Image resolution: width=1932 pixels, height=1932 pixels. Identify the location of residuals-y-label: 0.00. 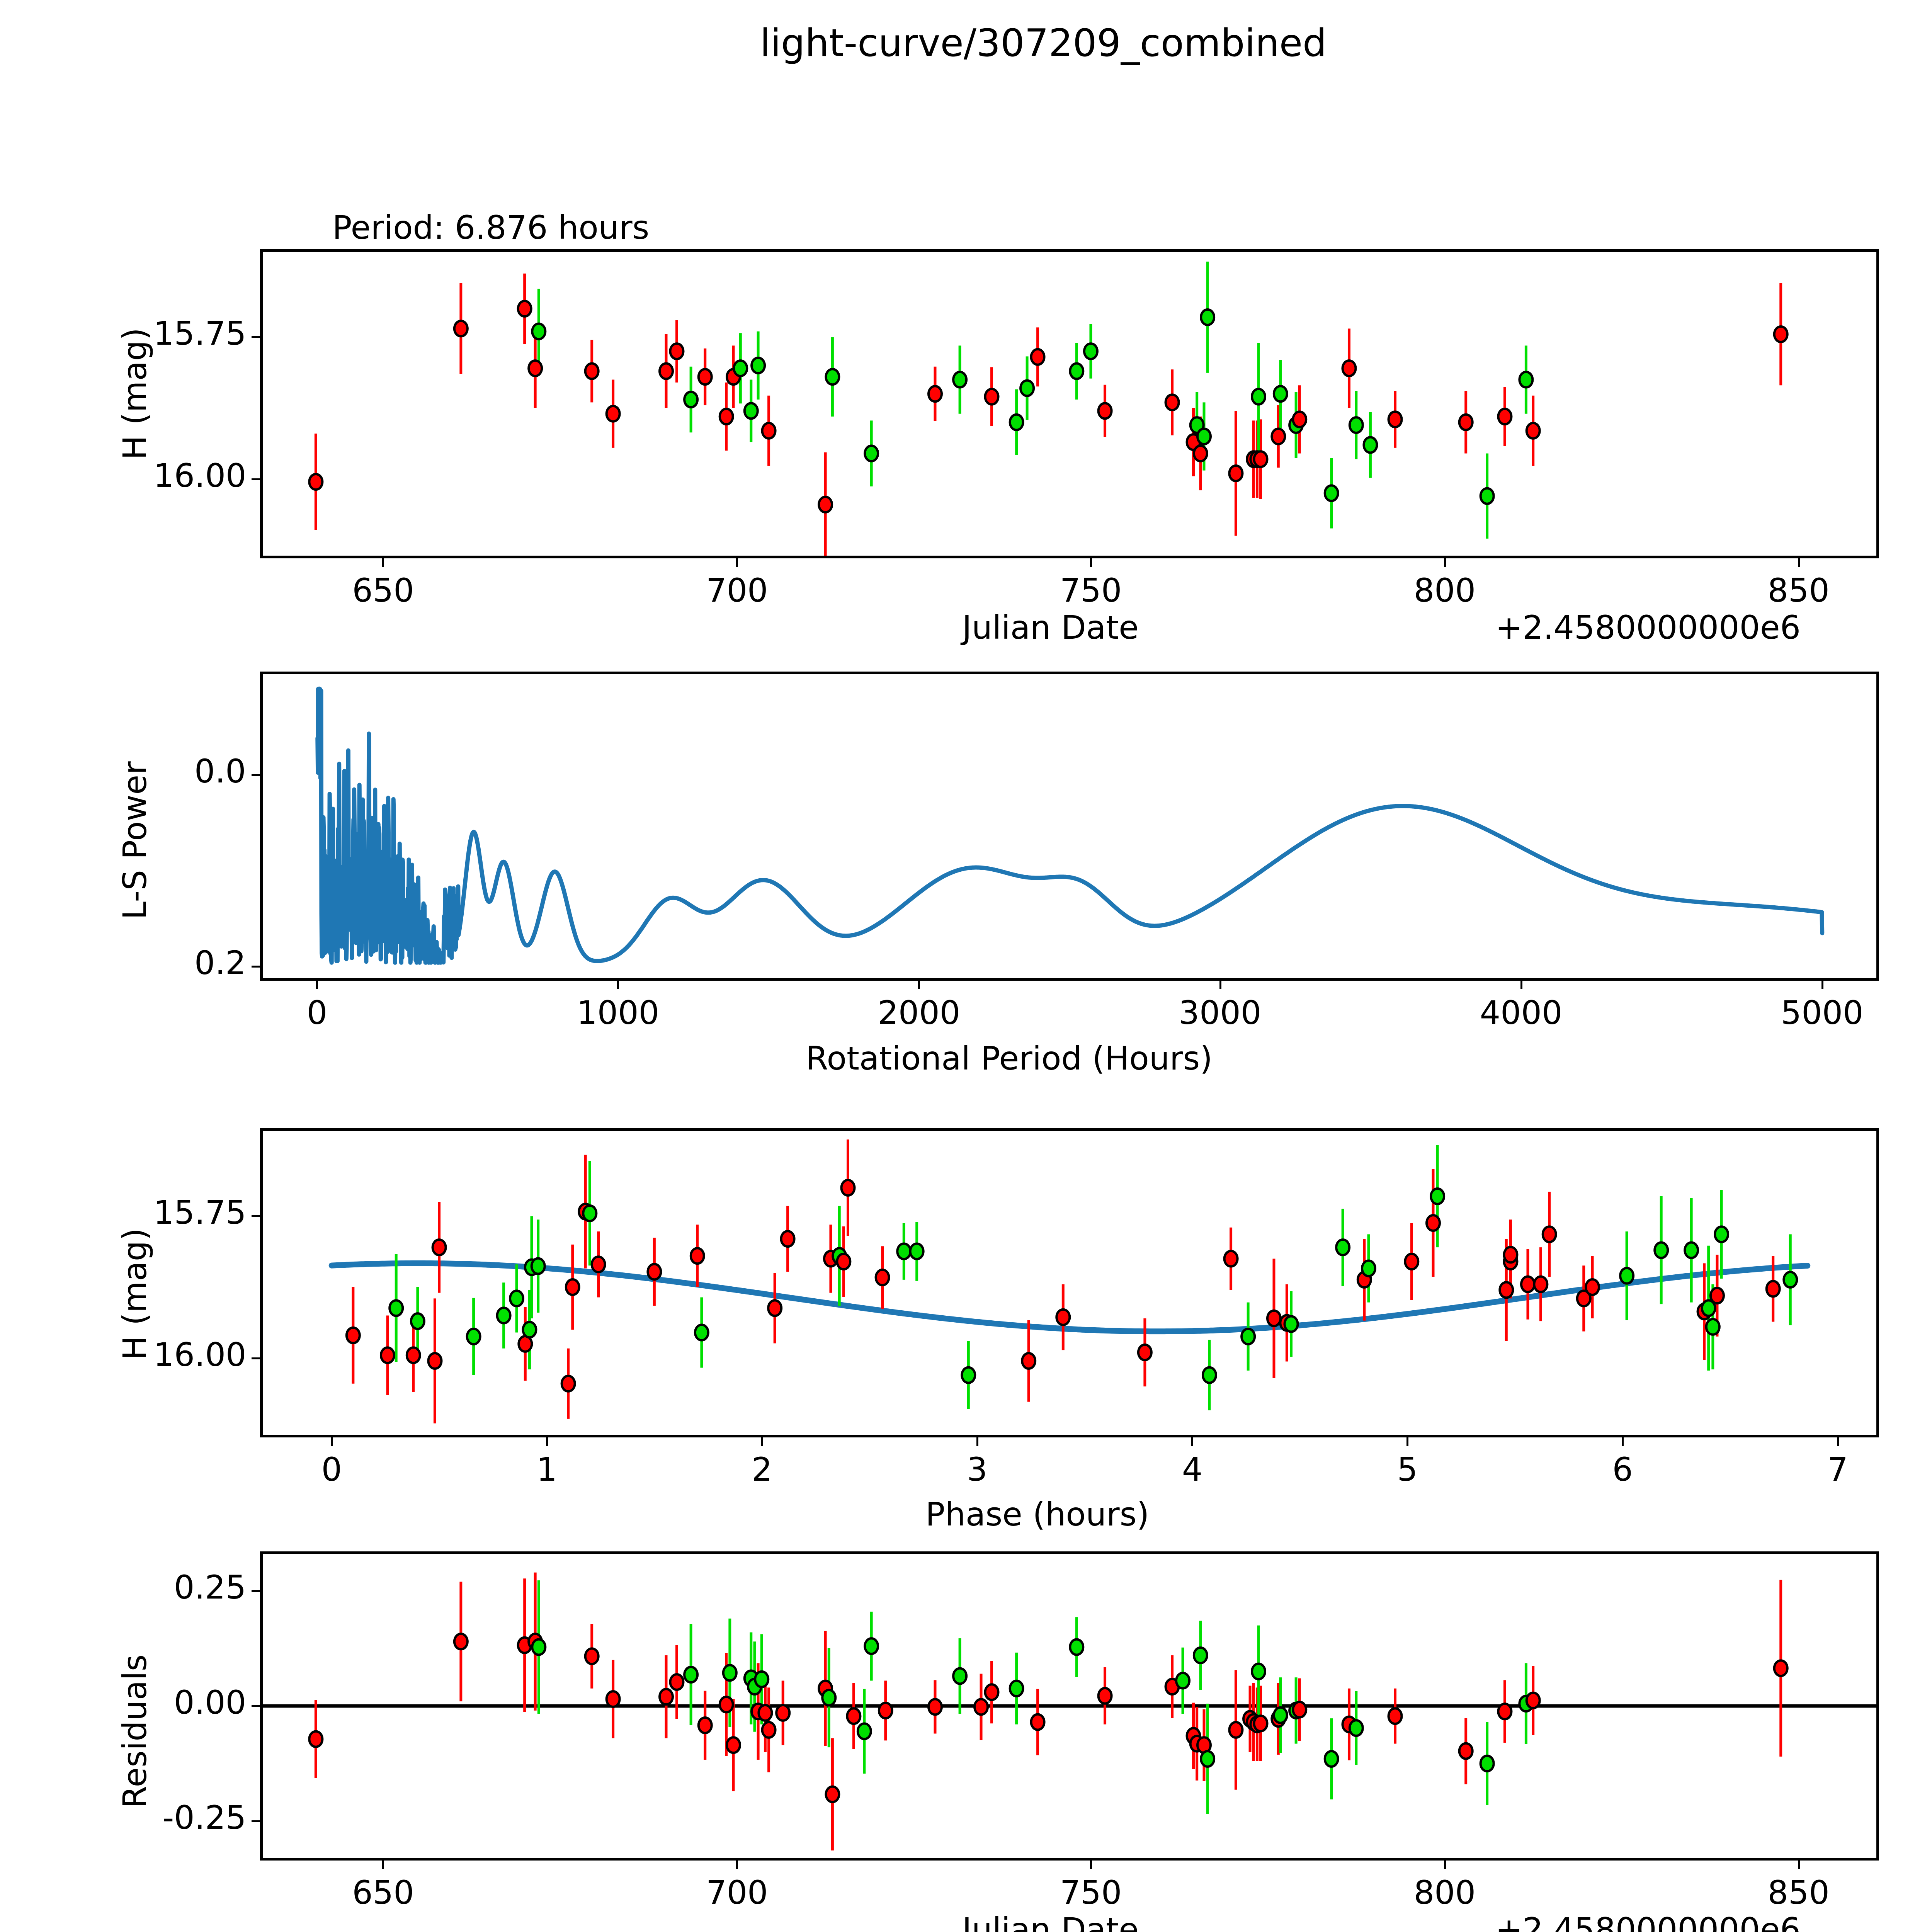
(211, 1702).